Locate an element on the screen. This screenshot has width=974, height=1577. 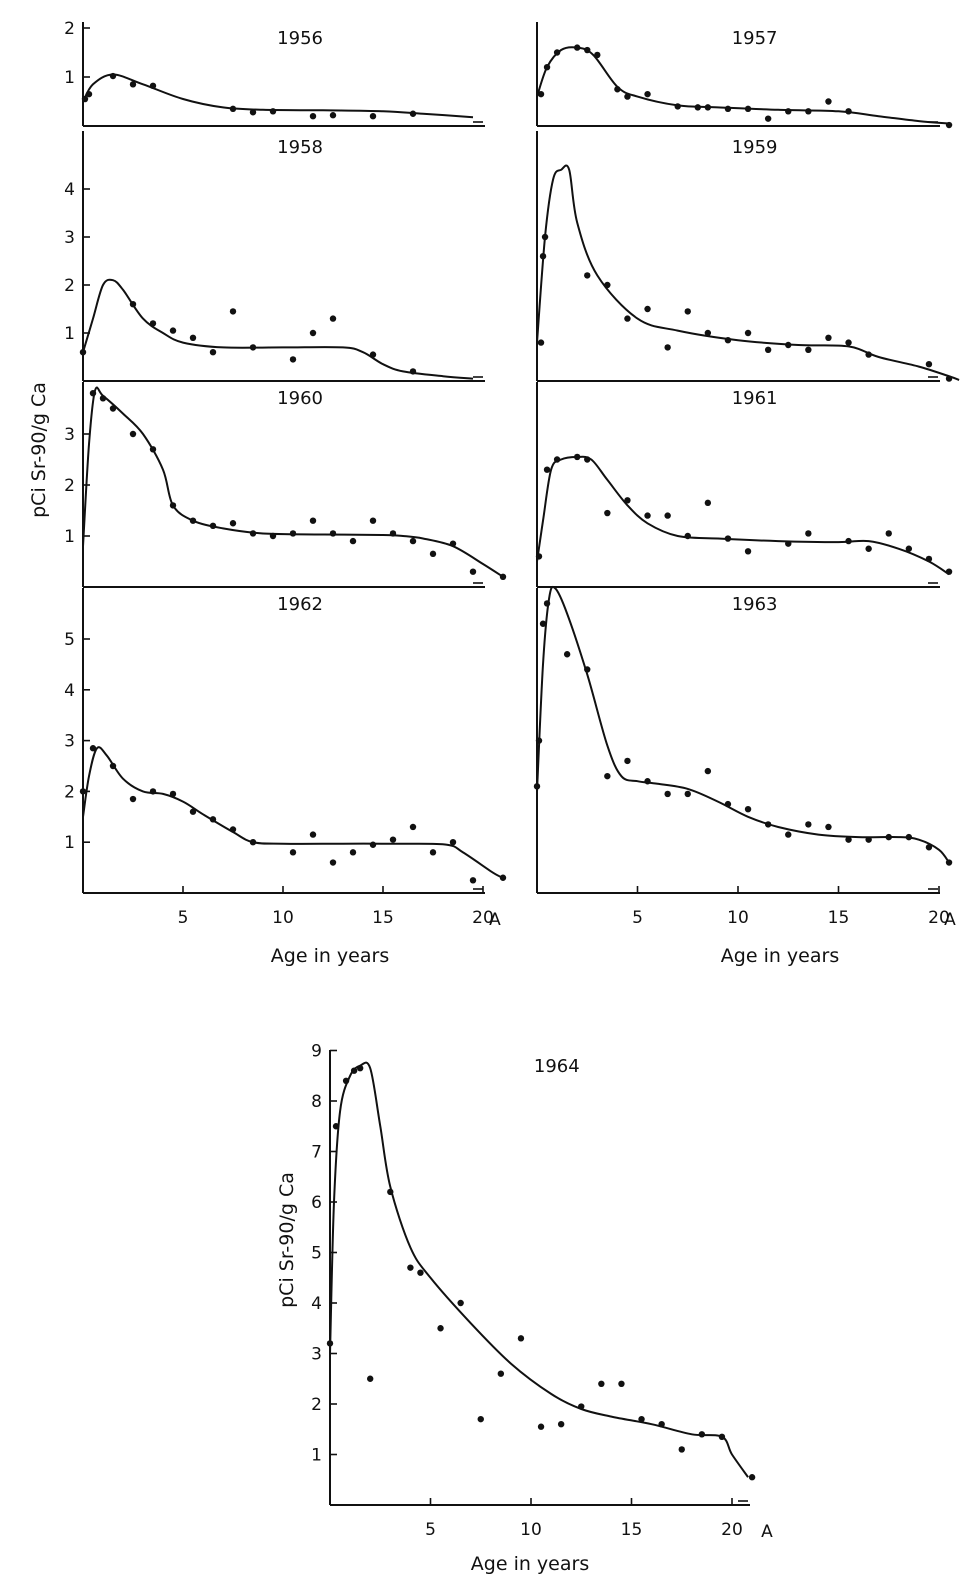
y-tick-label: 4 is located at coordinates (69, 190).